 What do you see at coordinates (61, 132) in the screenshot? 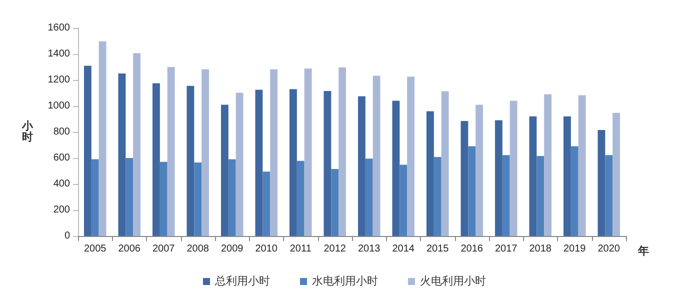
I see `y-tick-label: 800` at bounding box center [61, 132].